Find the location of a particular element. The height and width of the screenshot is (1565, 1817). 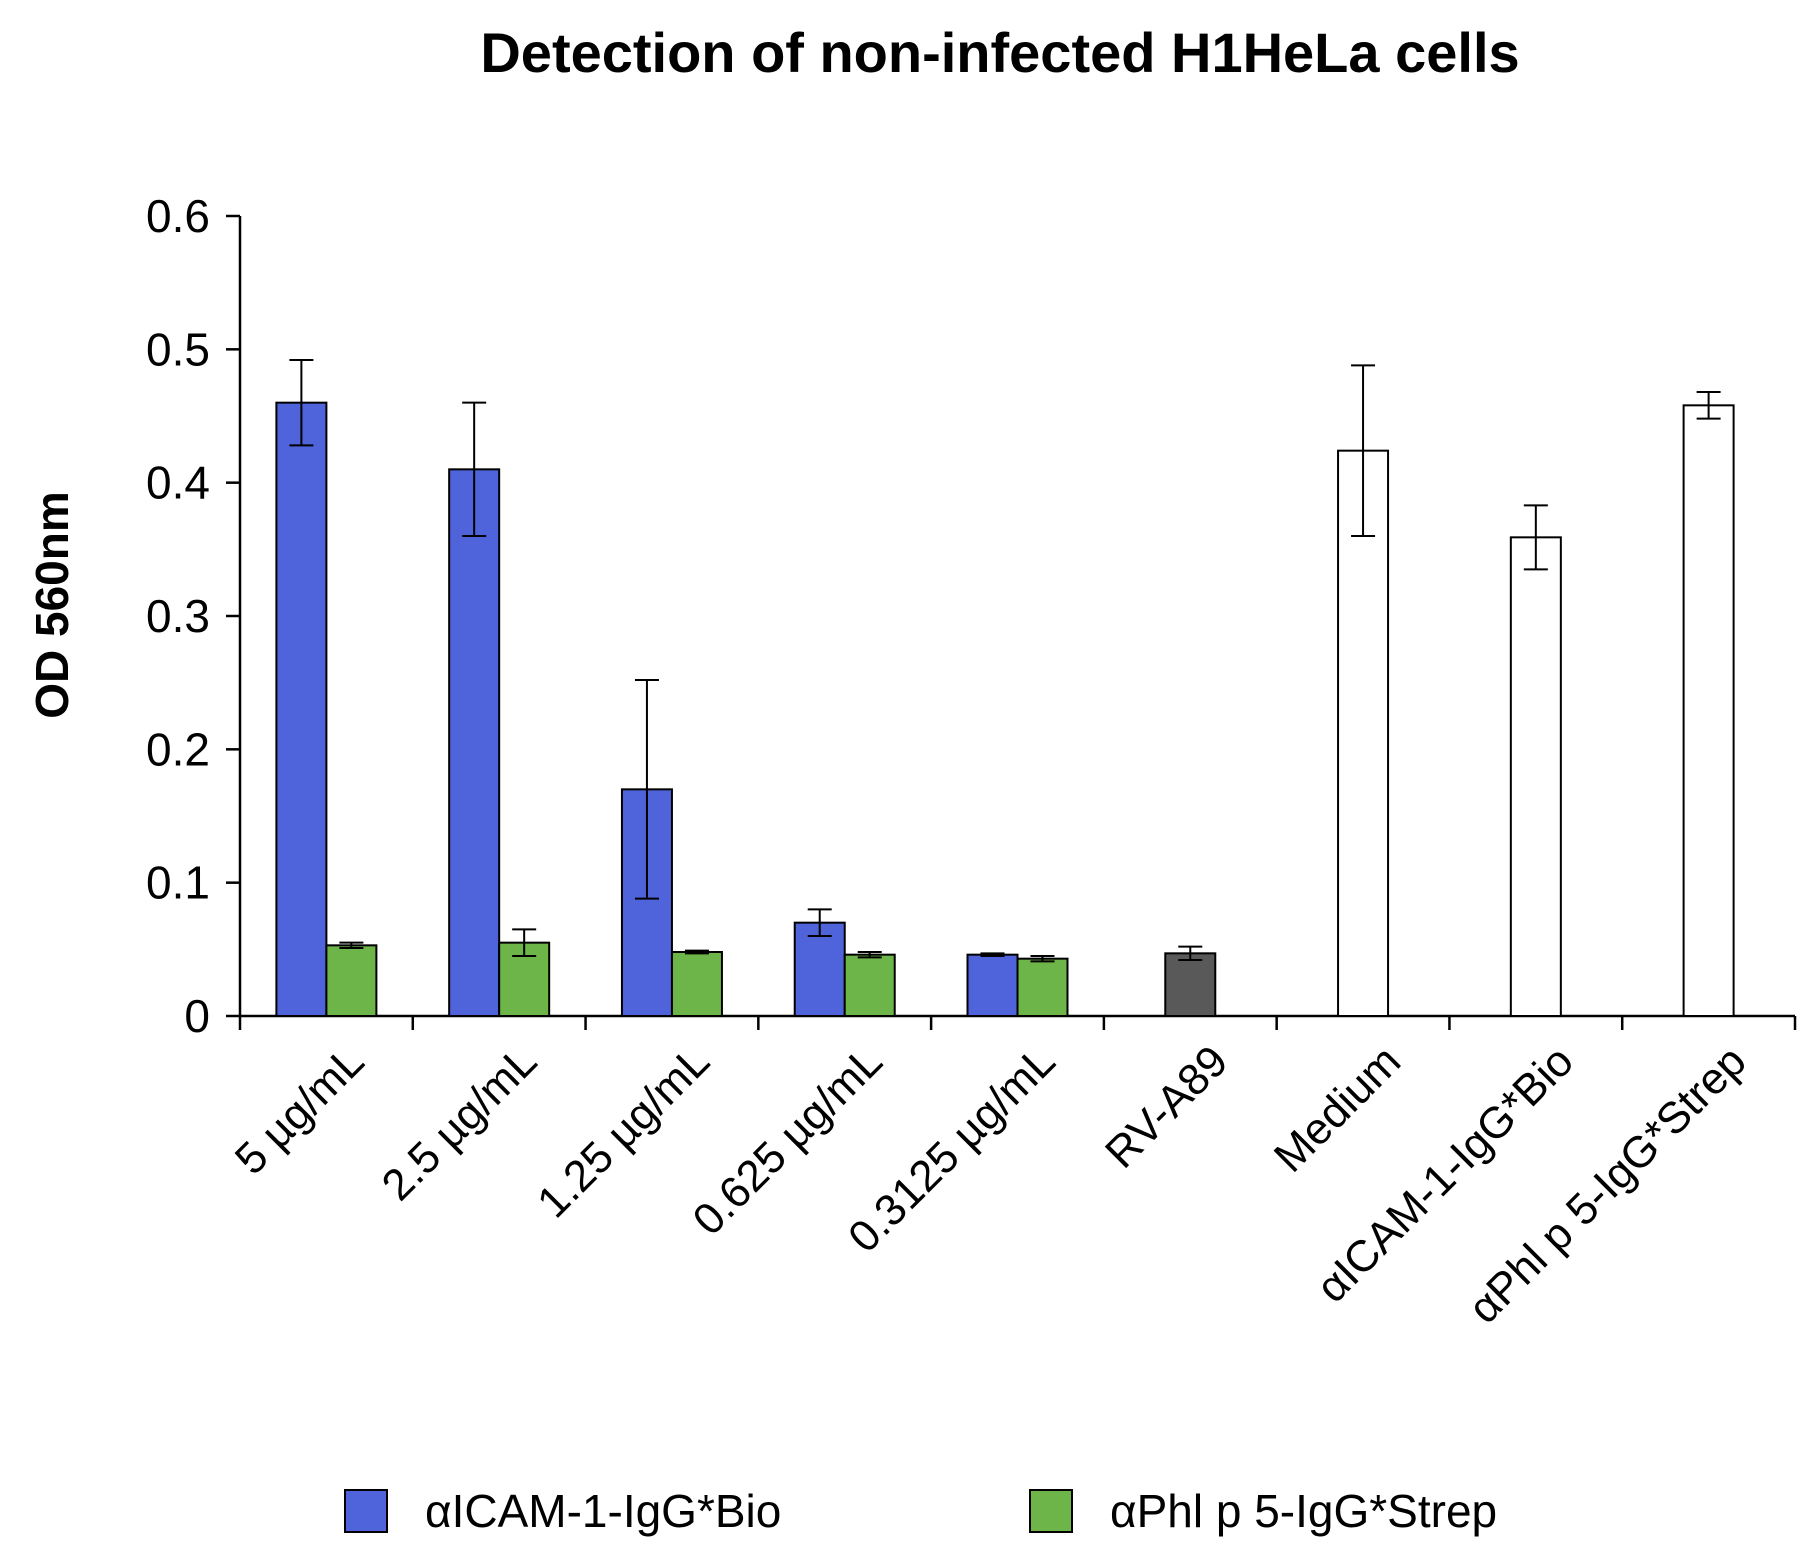

x-tick-label: Medium is located at coordinates (1337, 1108).